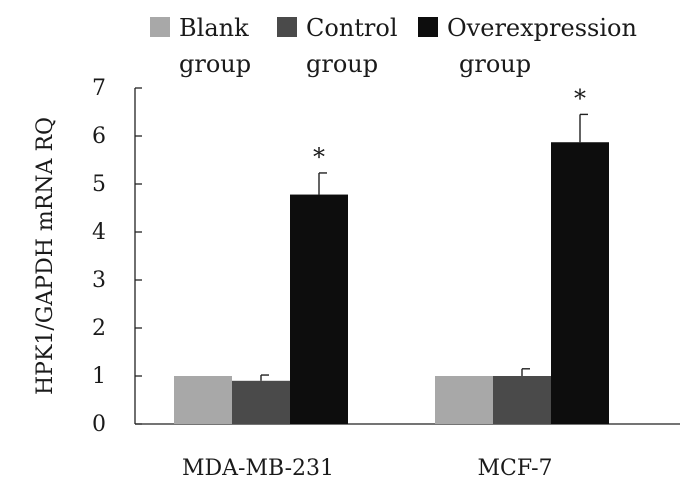 The height and width of the screenshot is (497, 700). Describe the element at coordinates (45, 256) in the screenshot. I see `y-axis-label: HPK1/GAPDH mRNA RQ` at that location.